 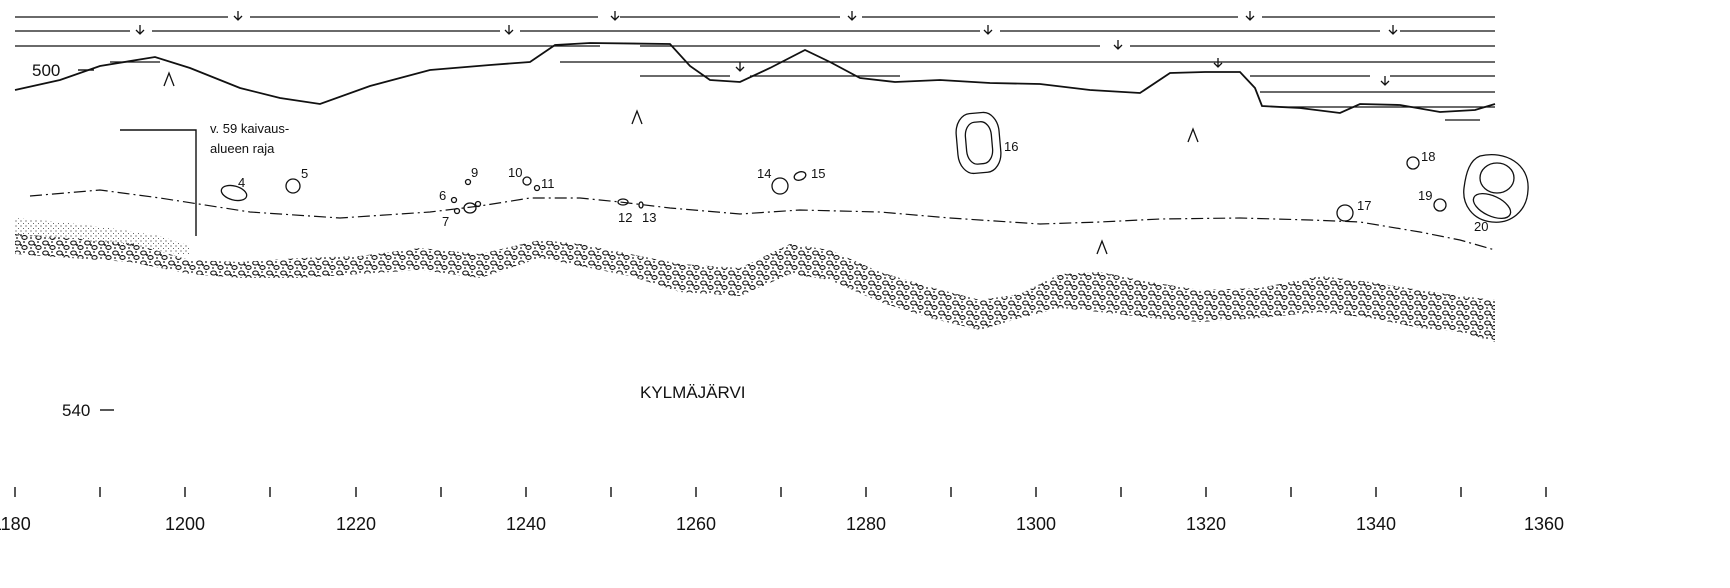 I want to click on feature-label-16: 16, so click(x=1011, y=146).